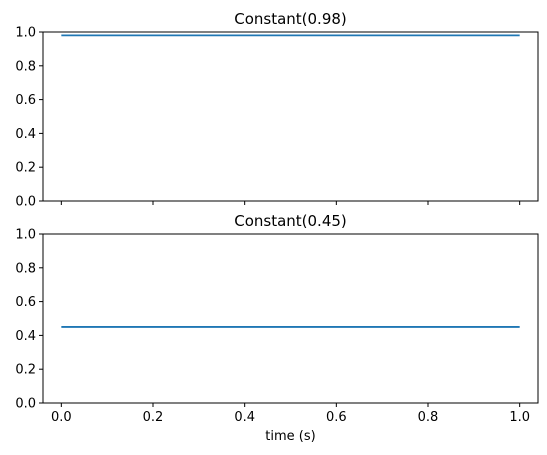 This screenshot has width=547, height=455. What do you see at coordinates (244, 417) in the screenshot?
I see `x-tick-label: 0.4` at bounding box center [244, 417].